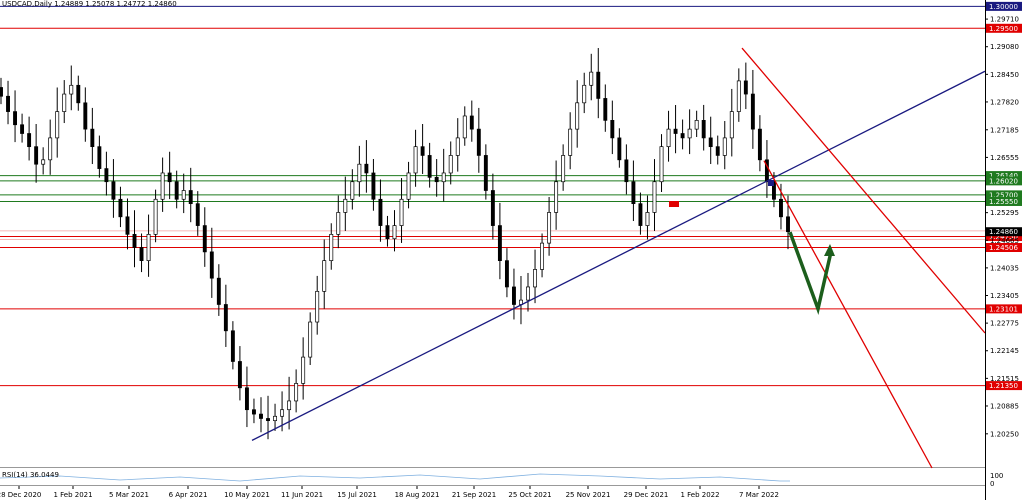 Image resolution: width=1024 pixels, height=500 pixels. What do you see at coordinates (1003, 29) in the screenshot?
I see `level-badge-label: 1.29500` at bounding box center [1003, 29].